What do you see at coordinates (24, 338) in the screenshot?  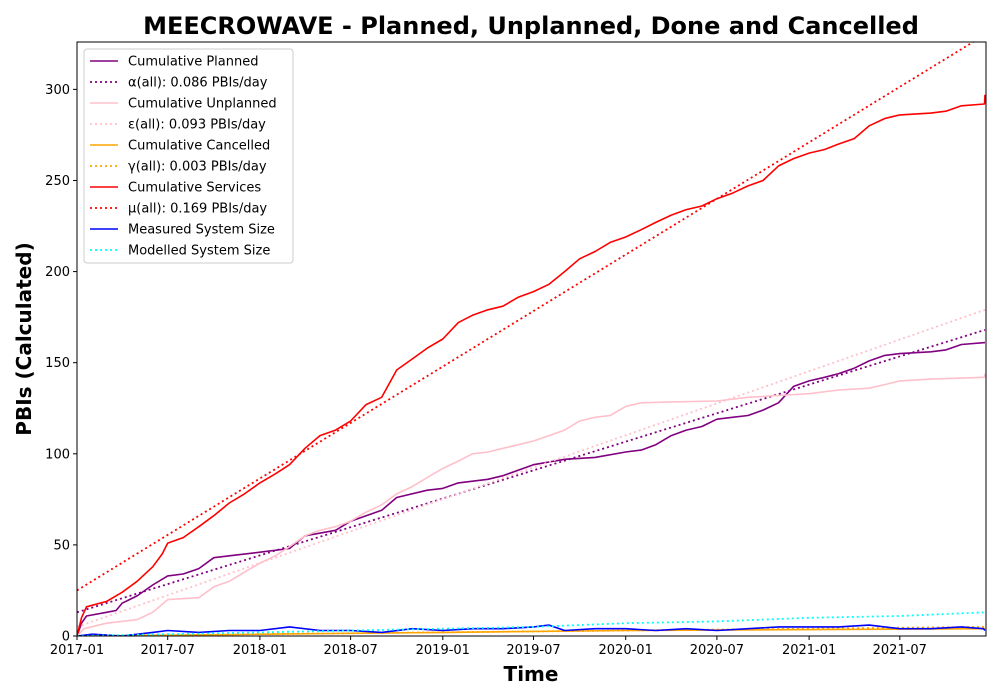 I see `y-axis-title: PBIs (Calculated)` at bounding box center [24, 338].